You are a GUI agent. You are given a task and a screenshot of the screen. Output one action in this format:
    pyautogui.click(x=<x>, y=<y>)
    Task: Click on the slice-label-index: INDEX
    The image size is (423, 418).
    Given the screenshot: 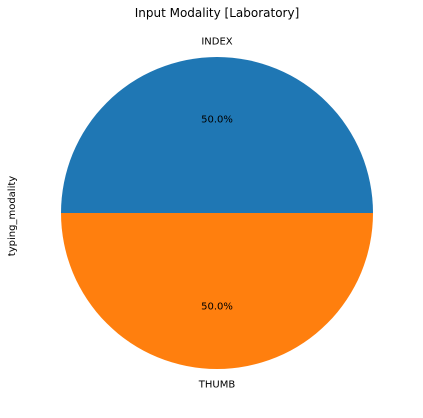 What is the action you would take?
    pyautogui.click(x=216, y=41)
    